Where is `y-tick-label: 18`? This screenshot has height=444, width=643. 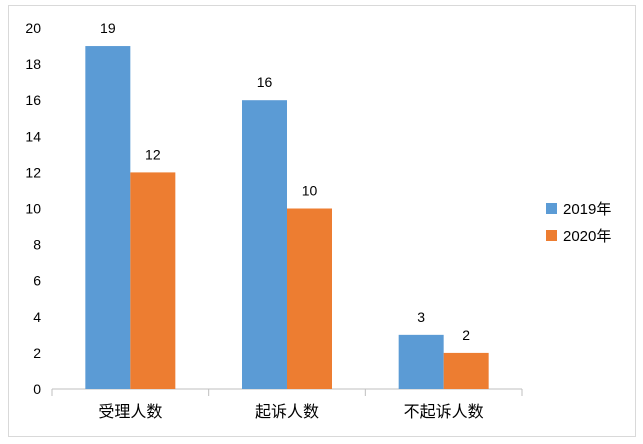
y-tick-label: 18 is located at coordinates (33, 64).